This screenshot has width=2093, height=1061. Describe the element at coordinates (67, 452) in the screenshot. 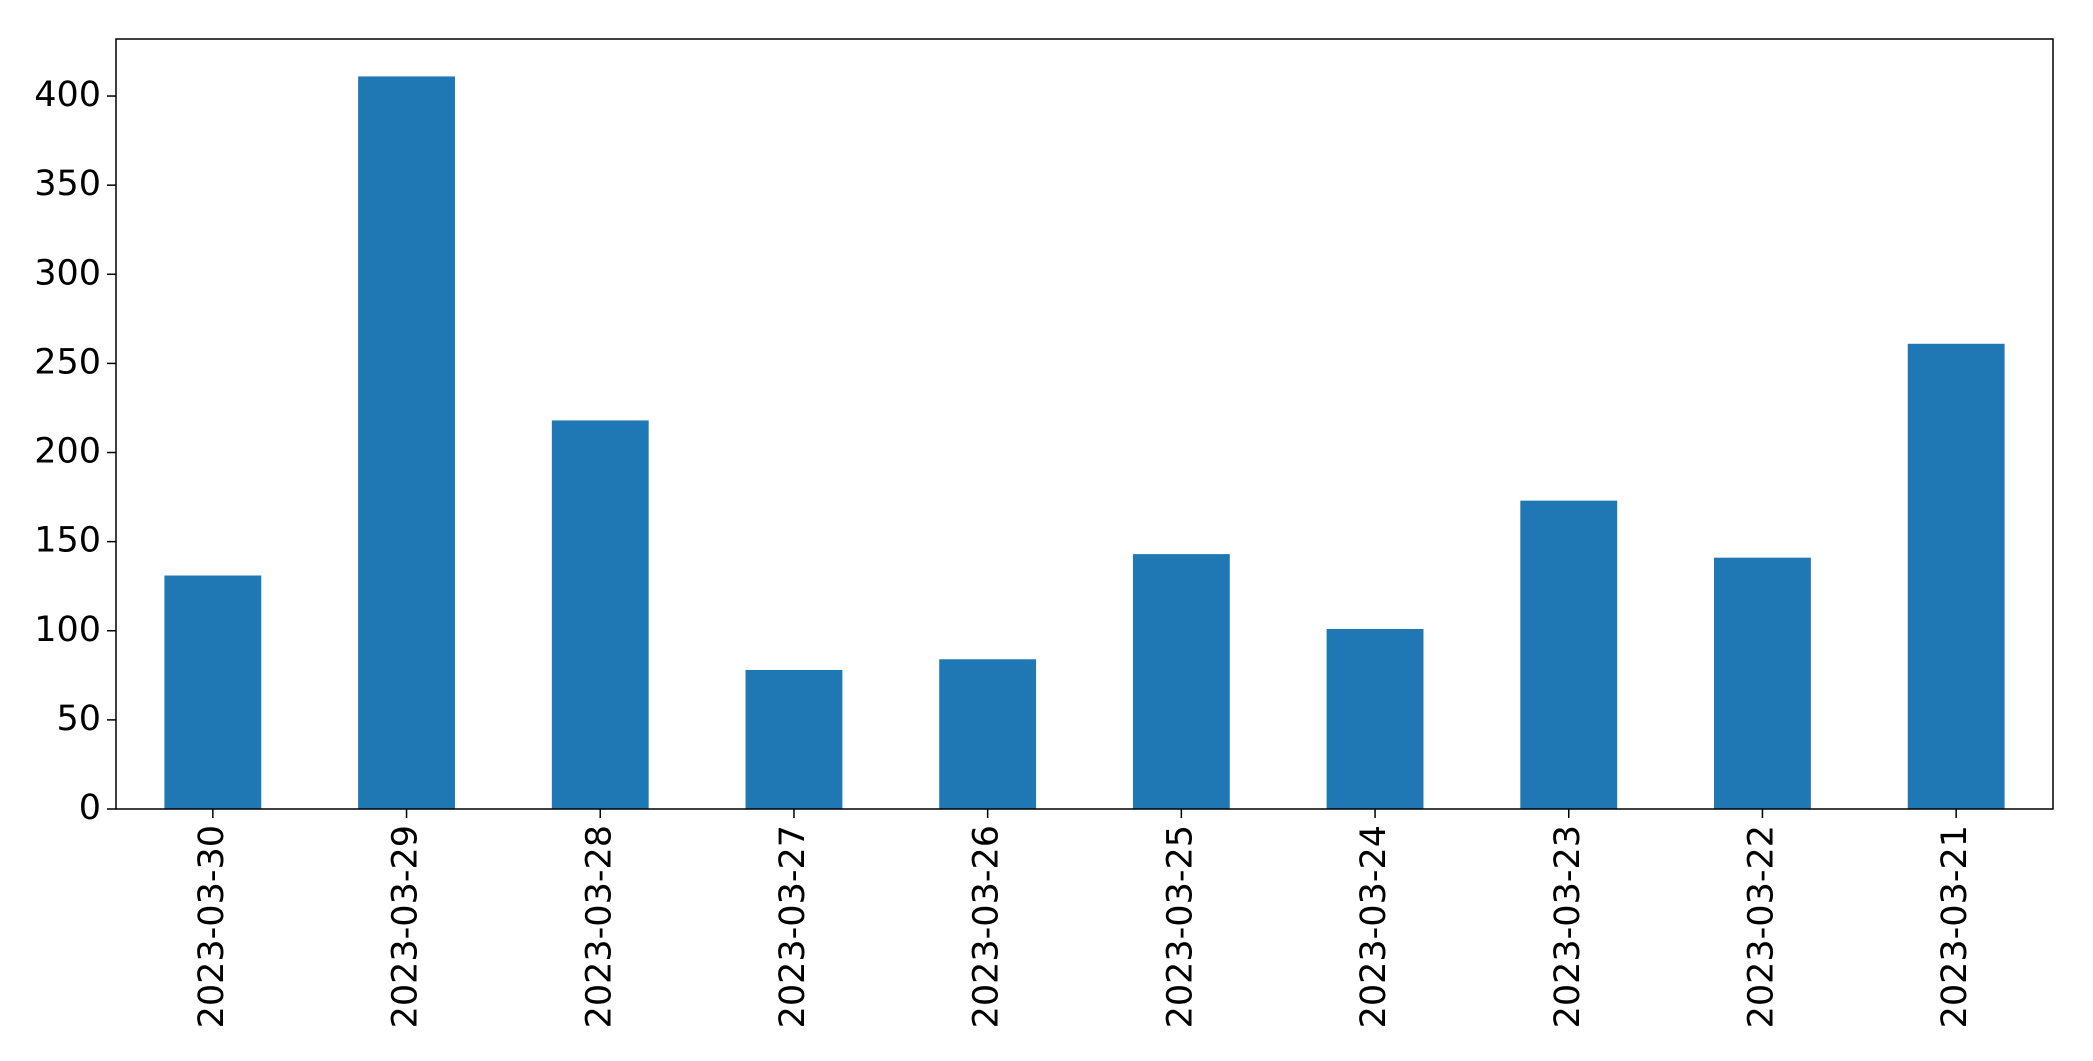

I see `y-tick-label: 200` at that location.